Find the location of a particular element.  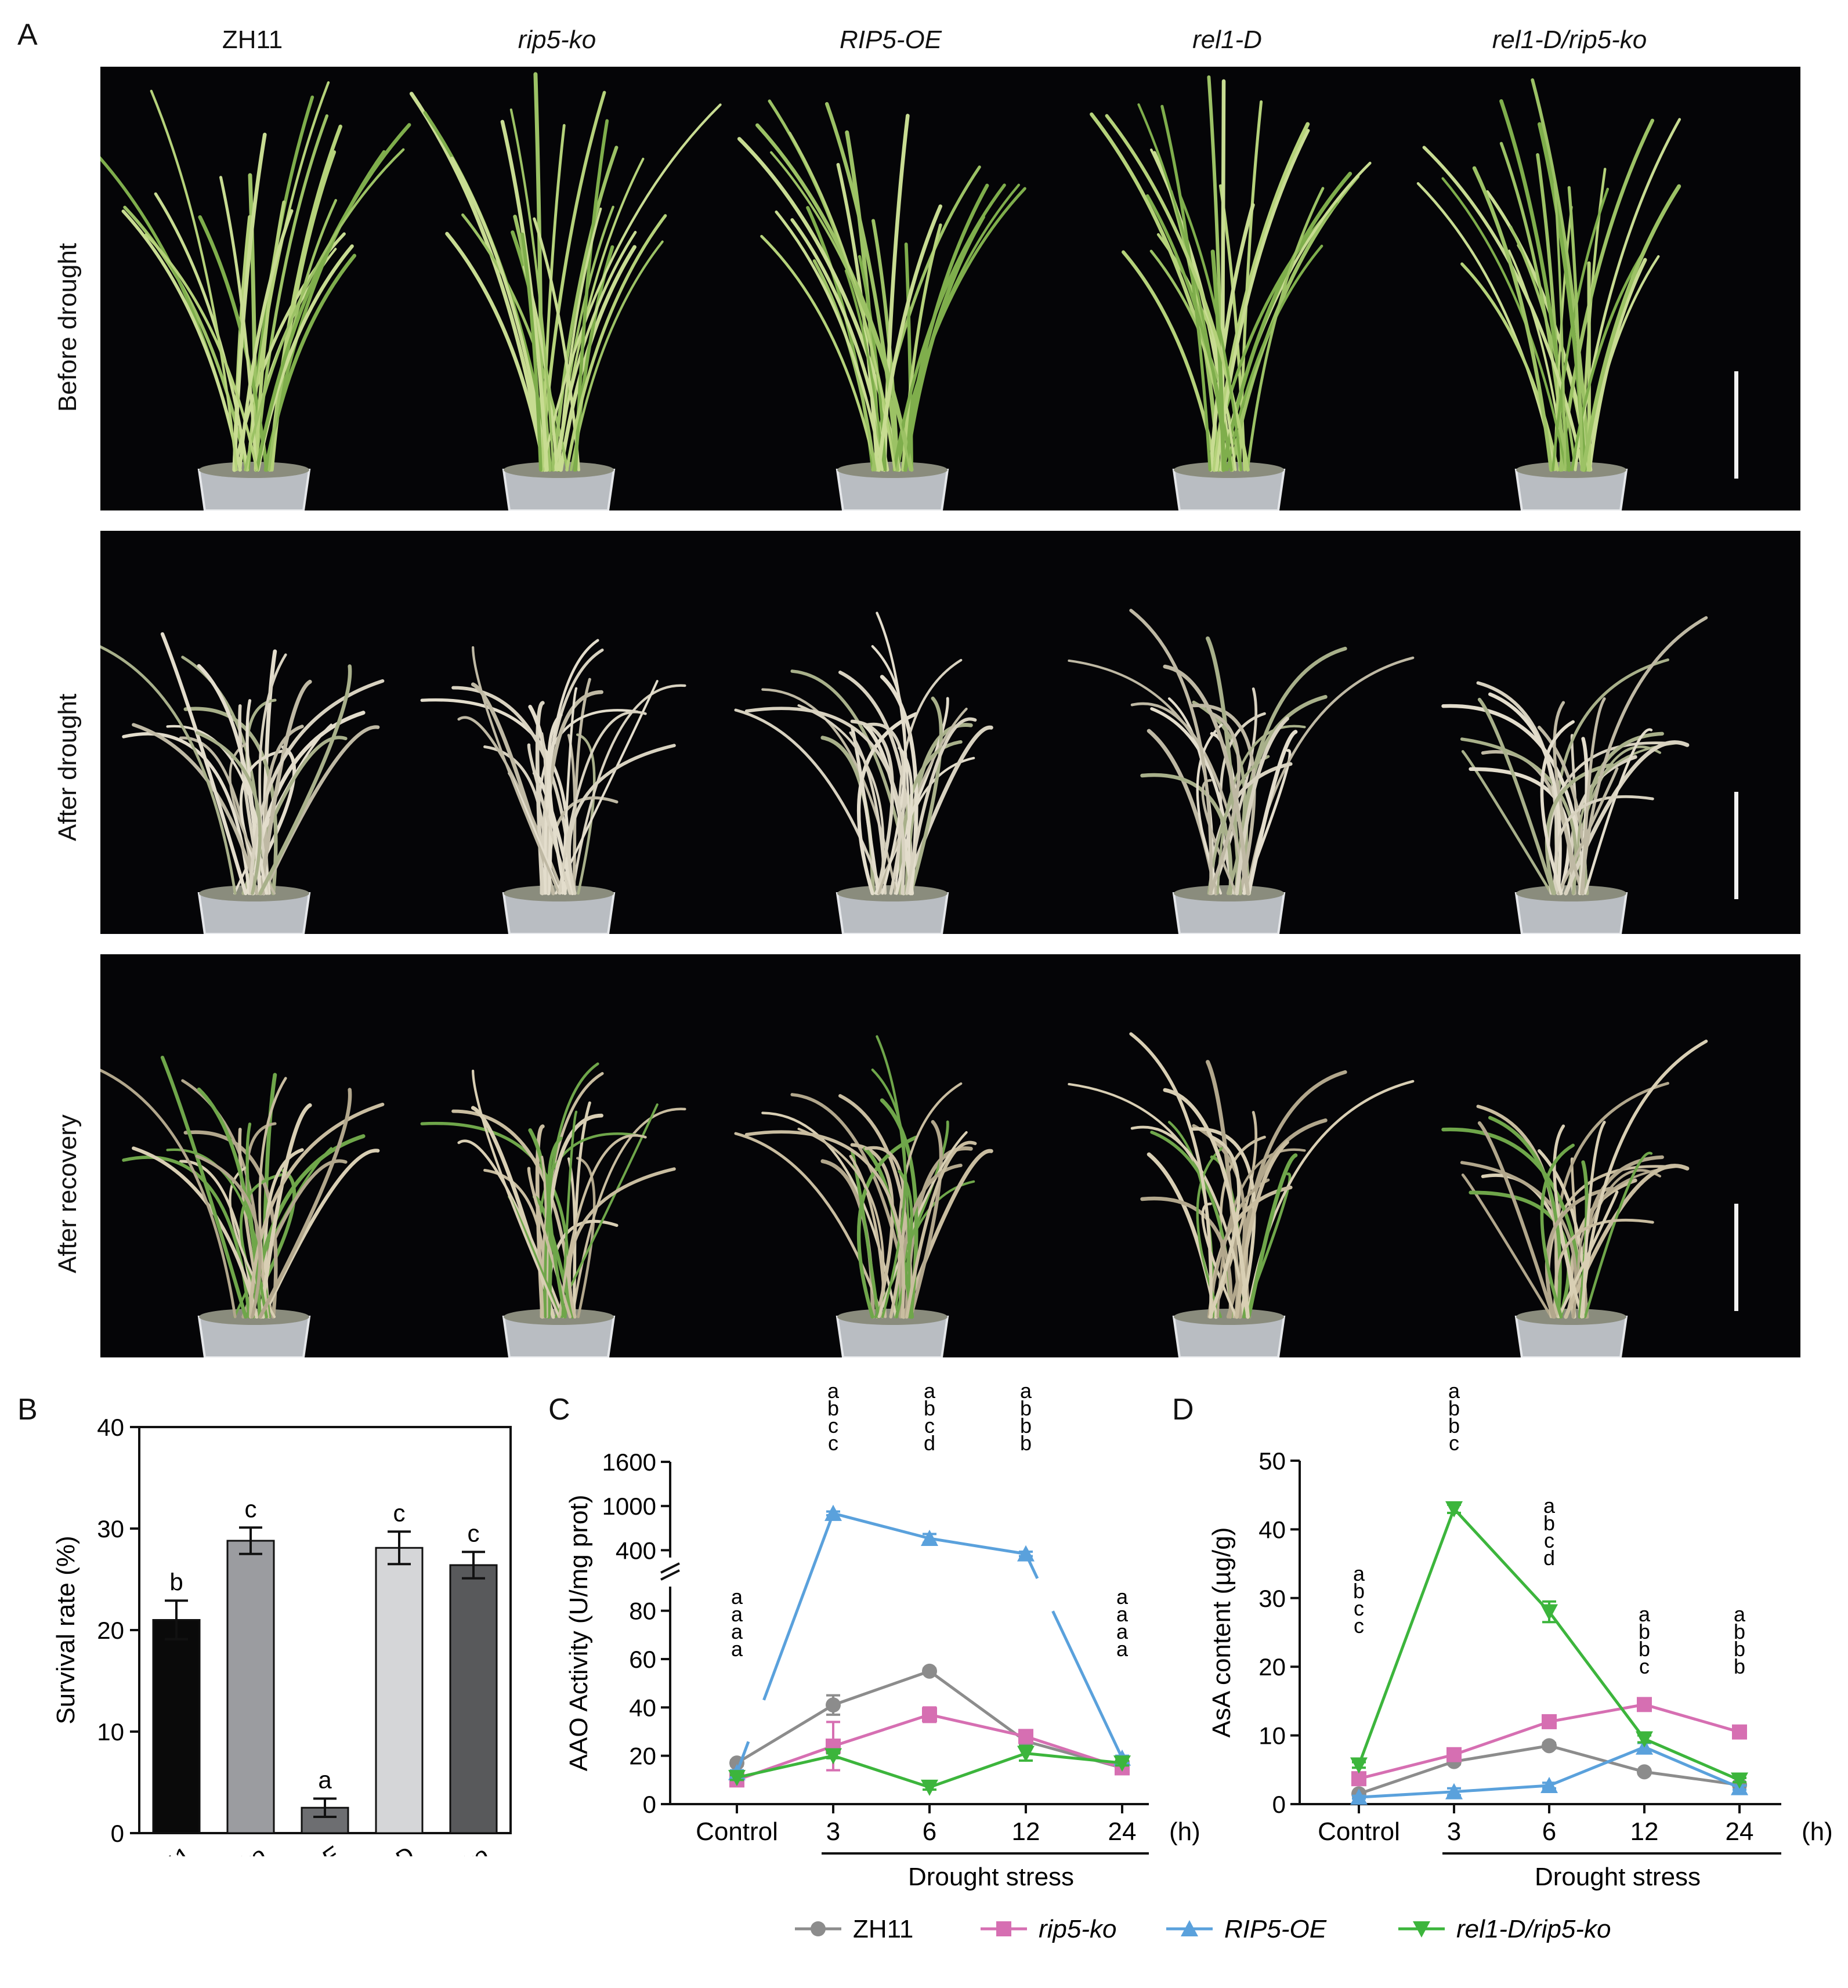

plants-after-drought is located at coordinates (904, 771).